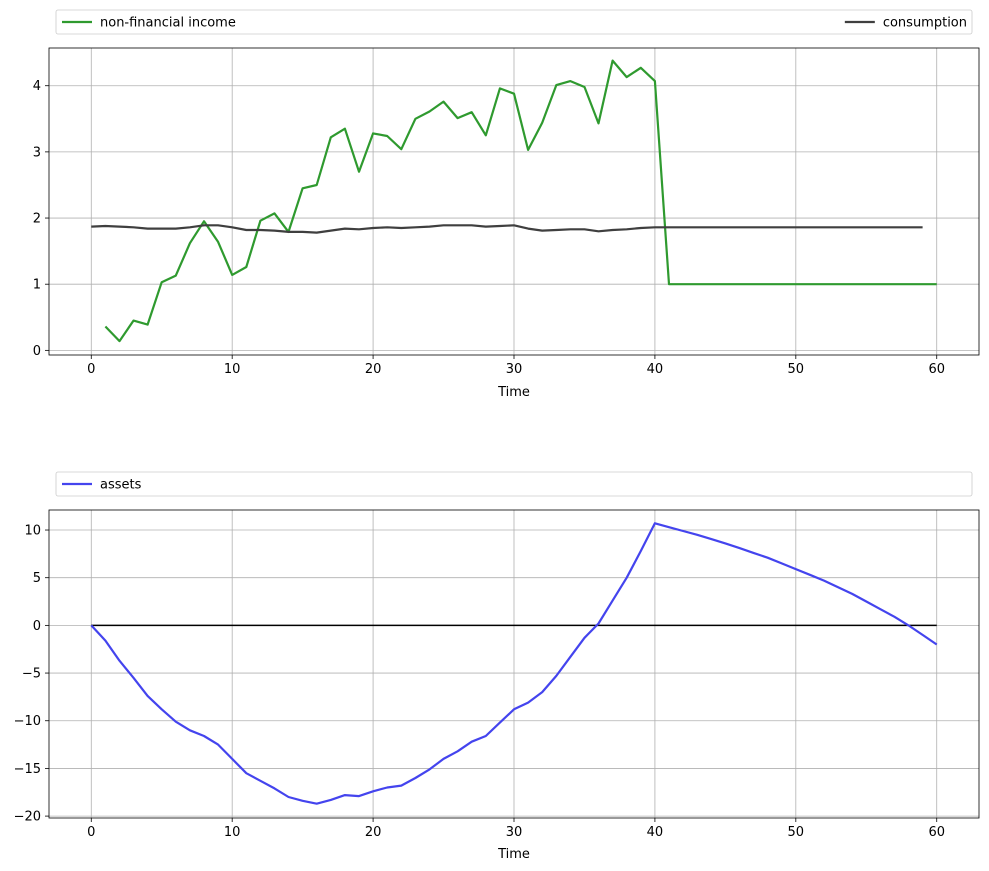  Describe the element at coordinates (168, 23) in the screenshot. I see `legend-label-non-financial-income: non-financial income` at that location.